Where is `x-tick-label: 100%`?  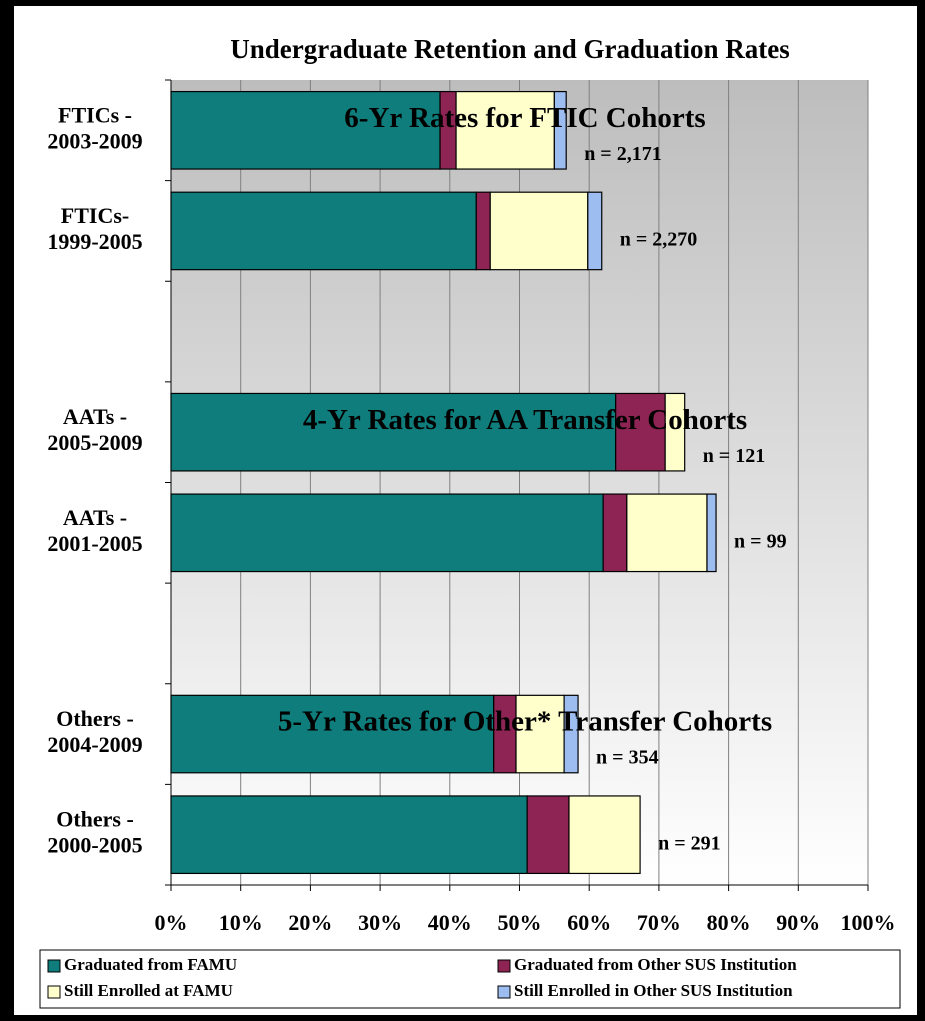 x-tick-label: 100% is located at coordinates (868, 922).